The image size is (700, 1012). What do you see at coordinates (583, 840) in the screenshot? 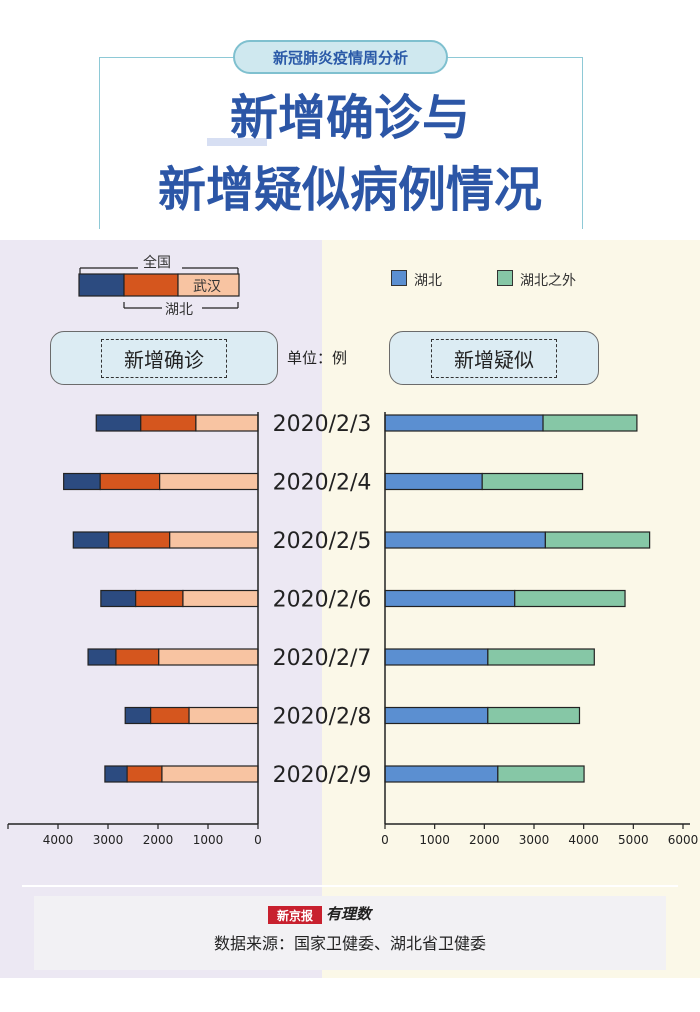
I see `right-tick-label: 4000` at bounding box center [583, 840].